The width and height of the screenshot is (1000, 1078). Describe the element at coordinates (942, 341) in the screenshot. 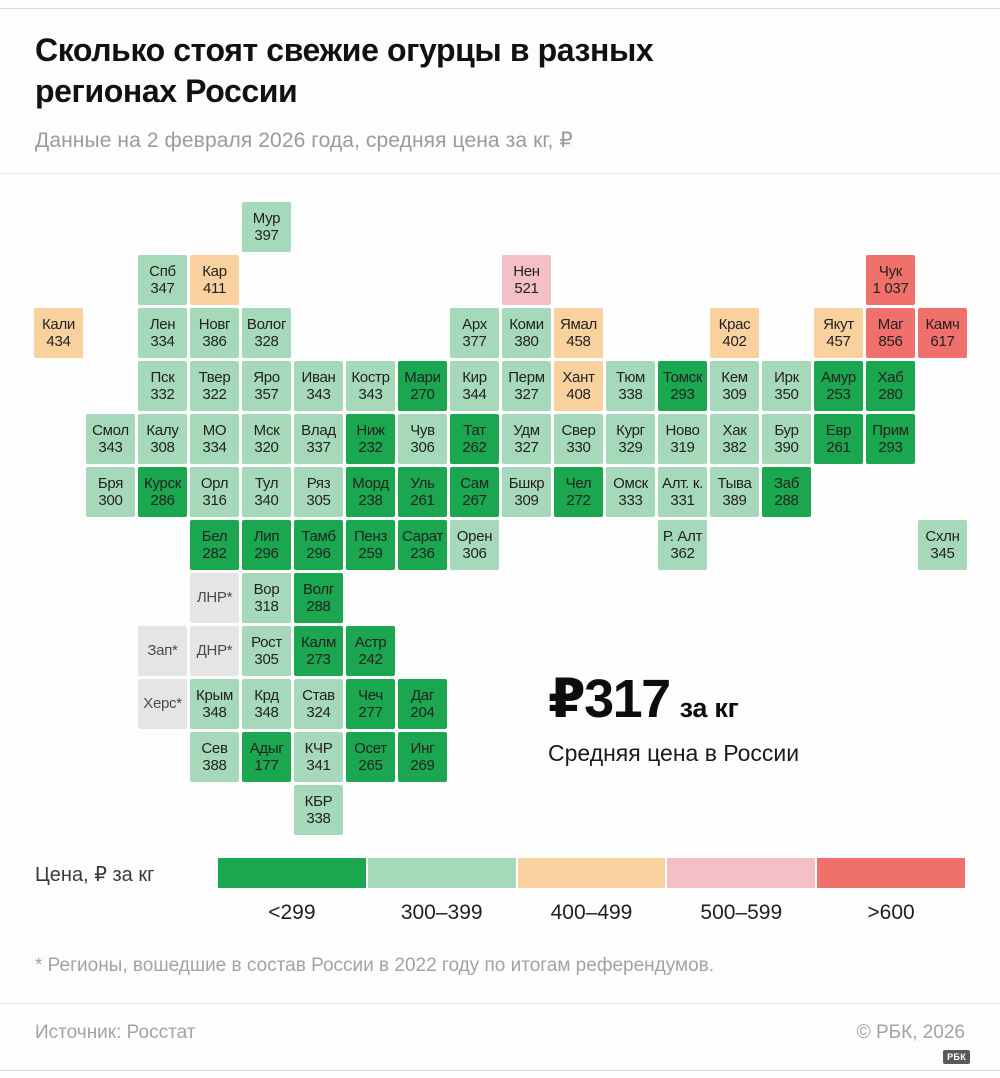

I see `region-value: 617` at that location.